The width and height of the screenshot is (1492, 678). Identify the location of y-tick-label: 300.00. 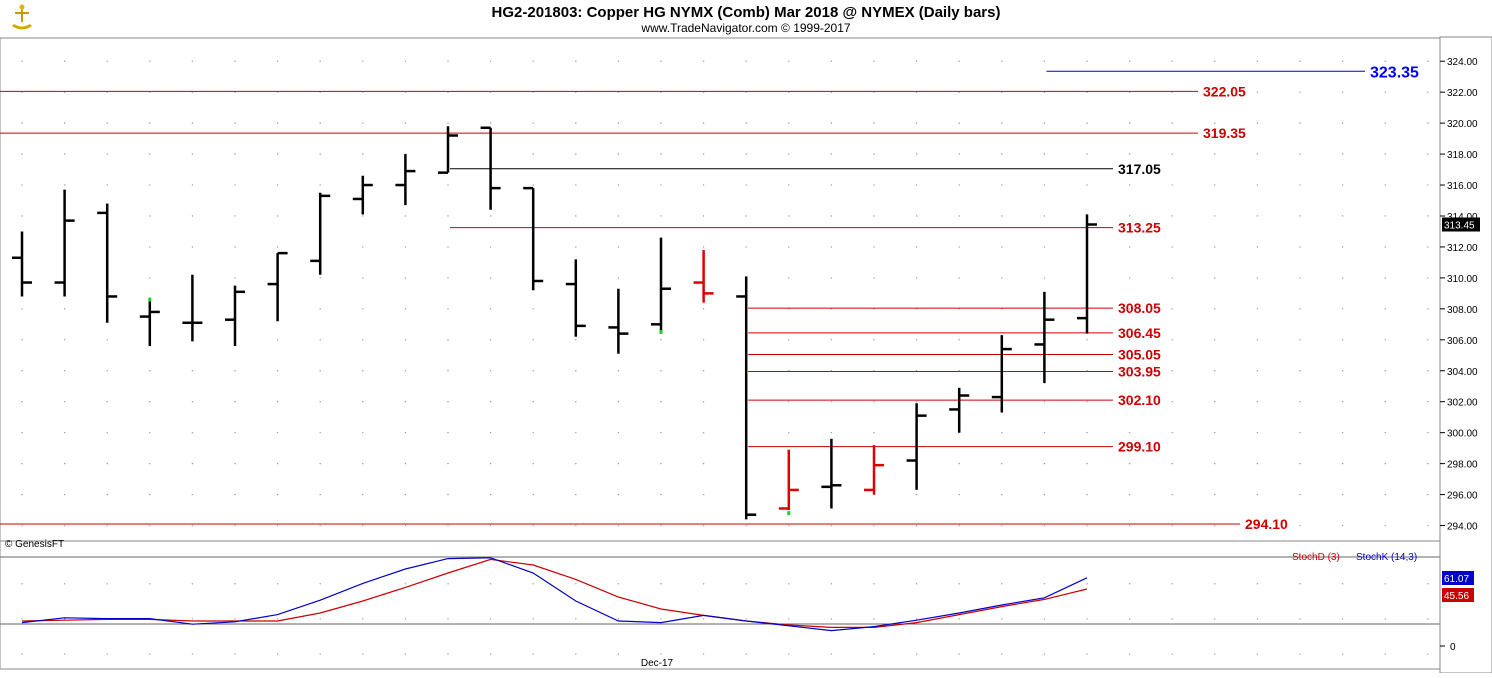
(1462, 434).